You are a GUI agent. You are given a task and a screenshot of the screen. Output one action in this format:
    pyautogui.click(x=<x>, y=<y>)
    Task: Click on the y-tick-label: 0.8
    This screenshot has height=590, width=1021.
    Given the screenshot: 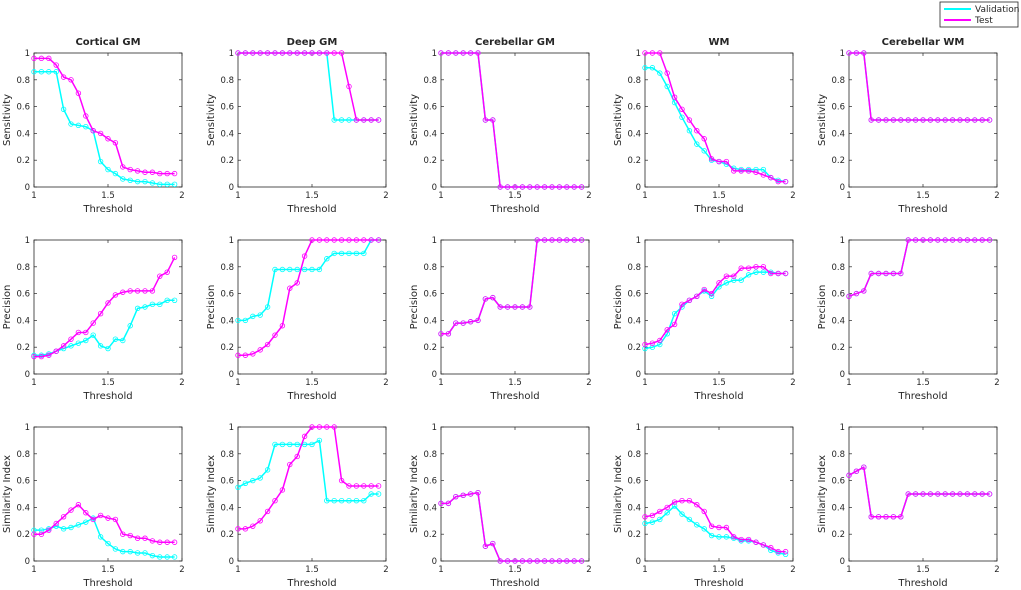 What is the action you would take?
    pyautogui.click(x=838, y=455)
    